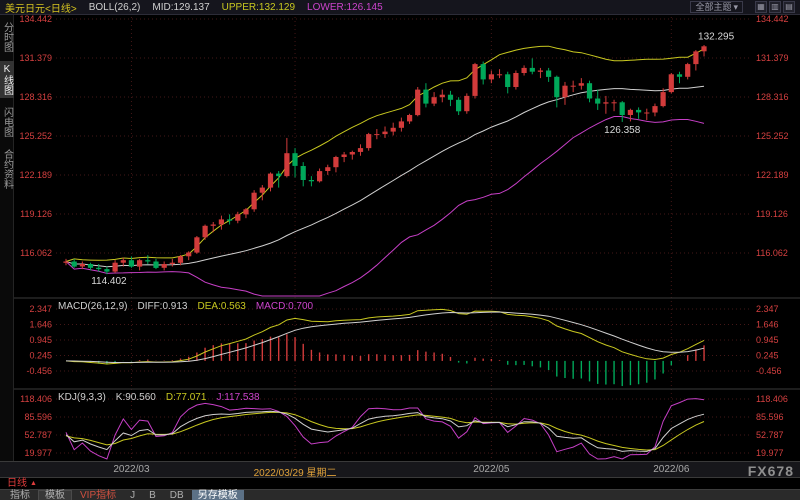 The width and height of the screenshot is (800, 500). I want to click on svg-text: 126.358, so click(622, 130).